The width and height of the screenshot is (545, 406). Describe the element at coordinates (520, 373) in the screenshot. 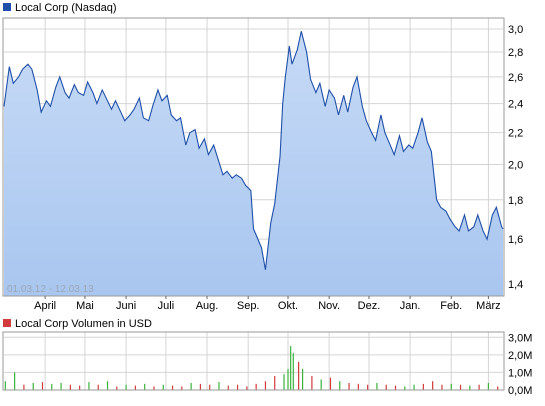

I see `volume-y-tick-label: 1,0M` at that location.